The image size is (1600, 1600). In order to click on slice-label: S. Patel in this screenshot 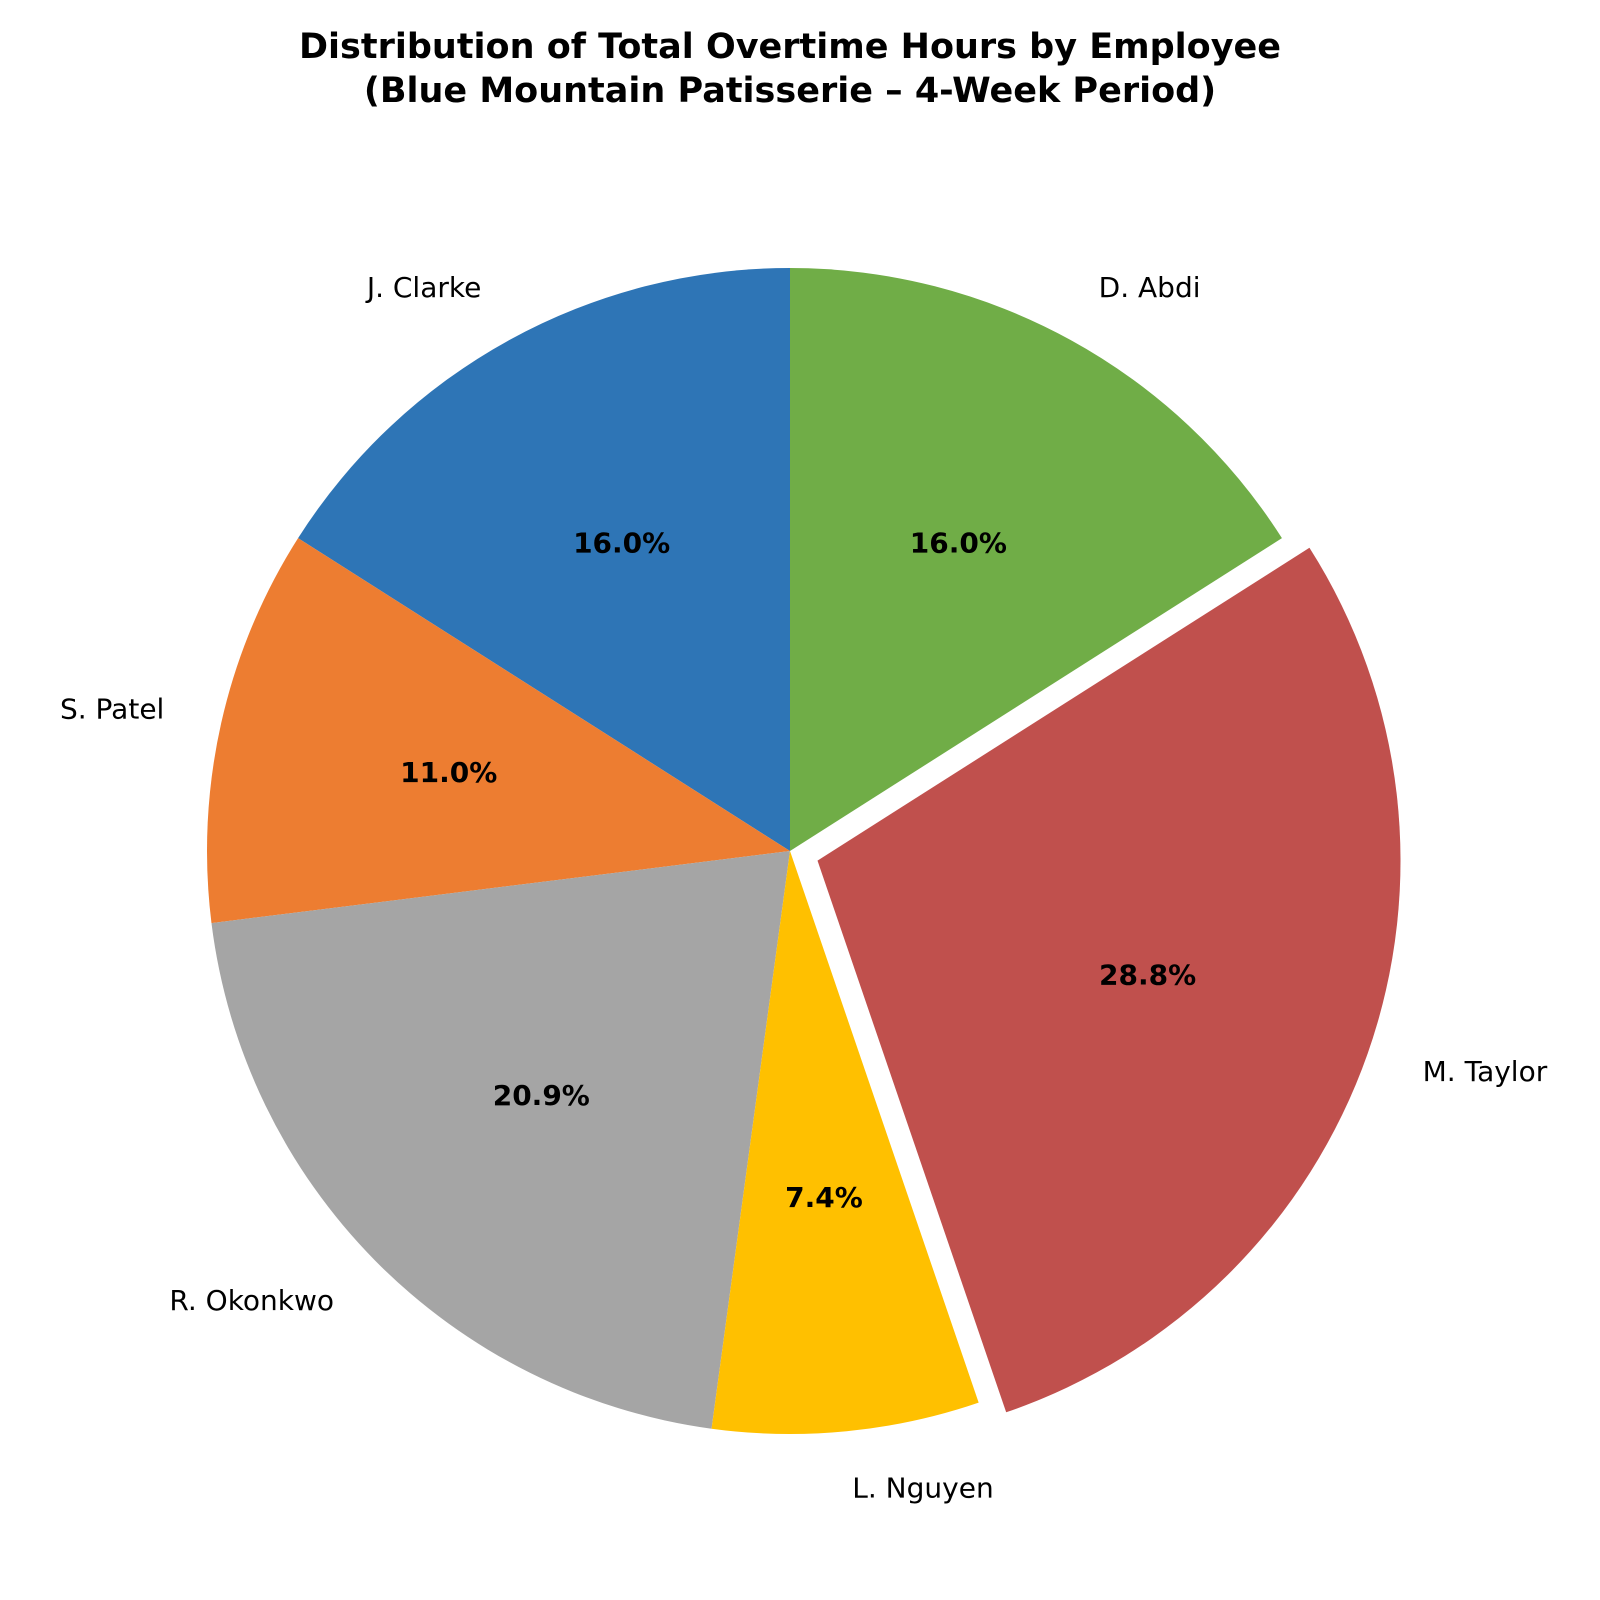, I will do `click(112, 708)`.